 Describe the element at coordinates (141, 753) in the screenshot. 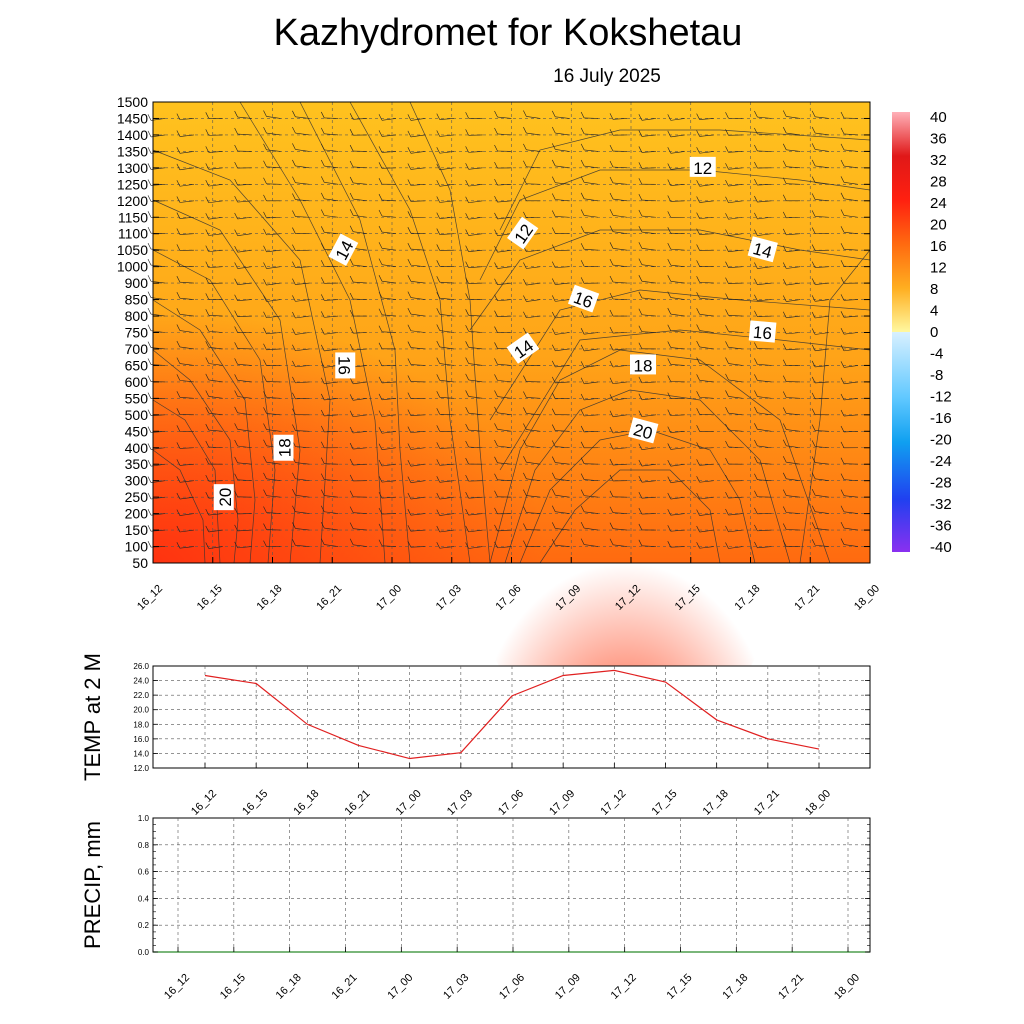

I see `temp-ytick-label: 14.0` at that location.